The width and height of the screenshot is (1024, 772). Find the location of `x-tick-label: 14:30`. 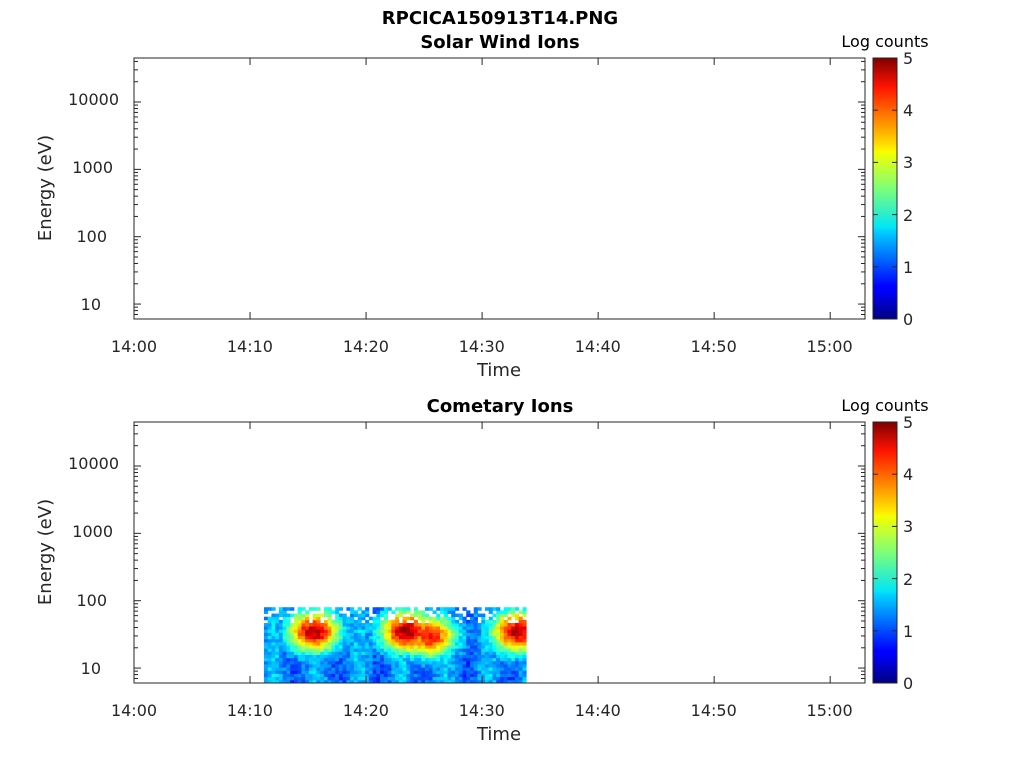

x-tick-label: 14:30 is located at coordinates (482, 346).